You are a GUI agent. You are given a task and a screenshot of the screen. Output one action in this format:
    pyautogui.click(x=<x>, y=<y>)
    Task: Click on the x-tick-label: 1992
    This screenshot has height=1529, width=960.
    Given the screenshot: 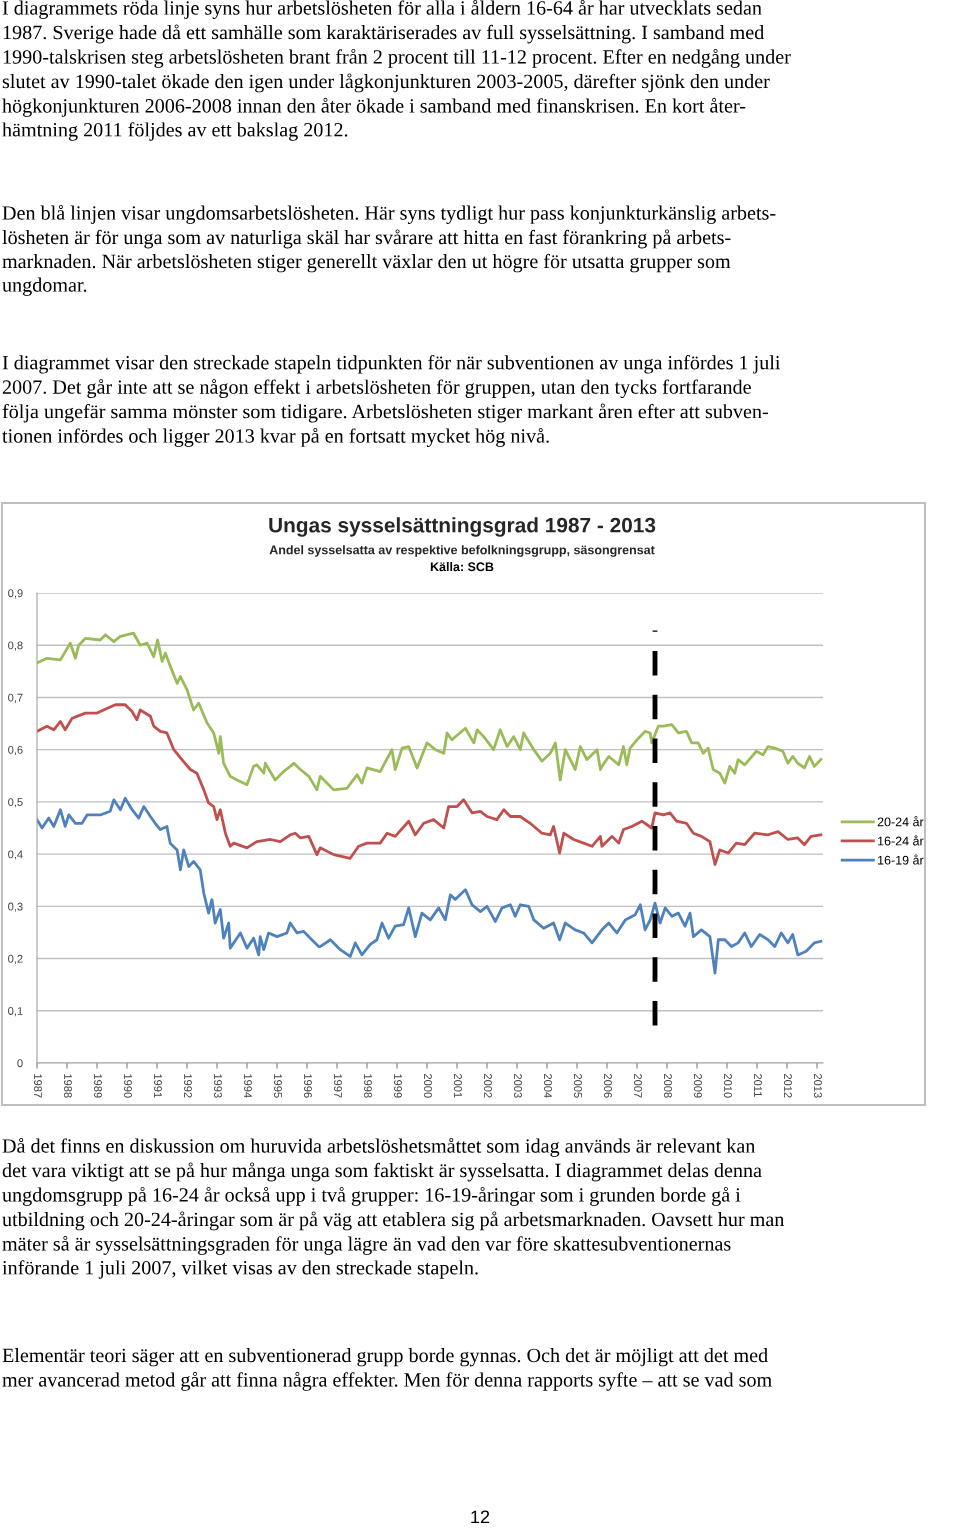 What is the action you would take?
    pyautogui.click(x=188, y=1086)
    